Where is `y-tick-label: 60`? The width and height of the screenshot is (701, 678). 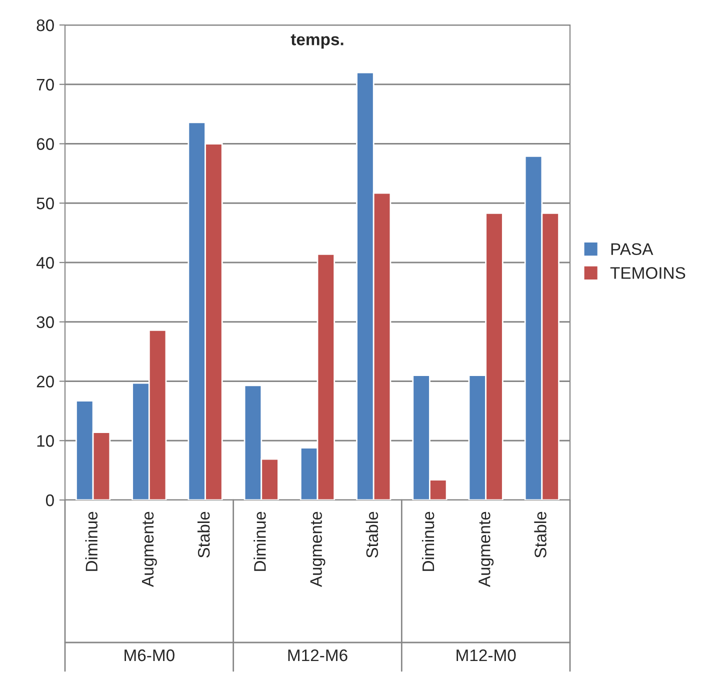 y-tick-label: 60 is located at coordinates (45, 144).